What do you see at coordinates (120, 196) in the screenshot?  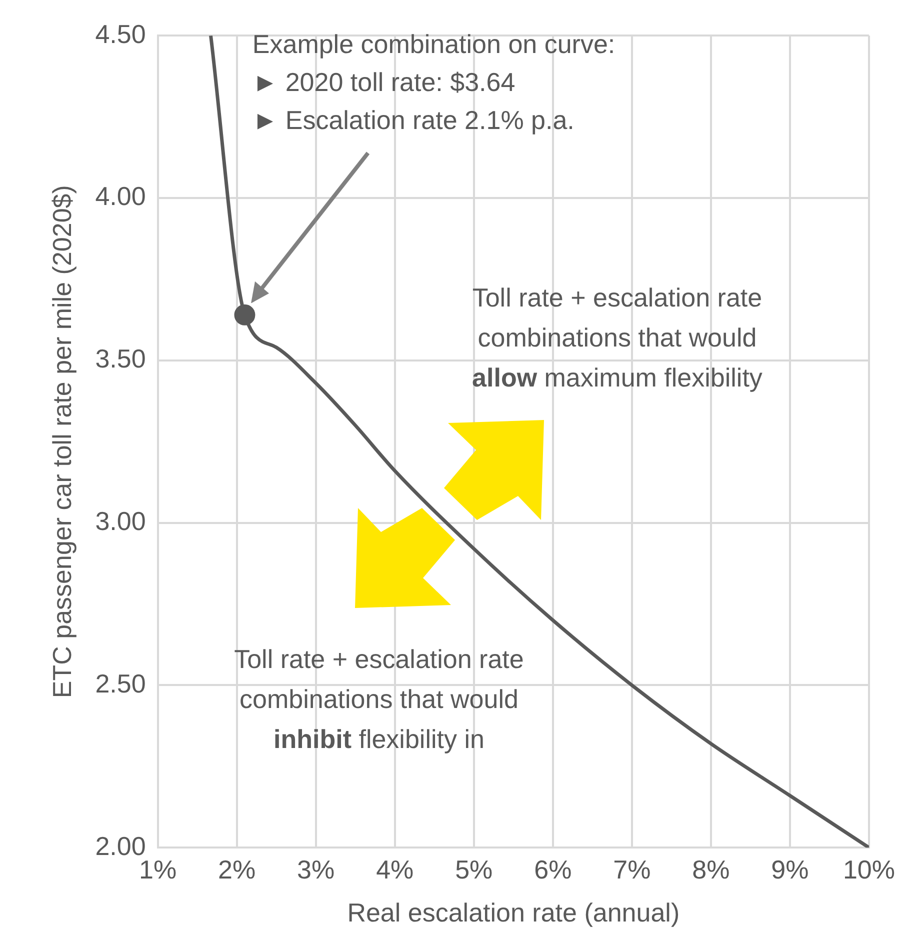 I see `y-tick-label: 4.00` at bounding box center [120, 196].